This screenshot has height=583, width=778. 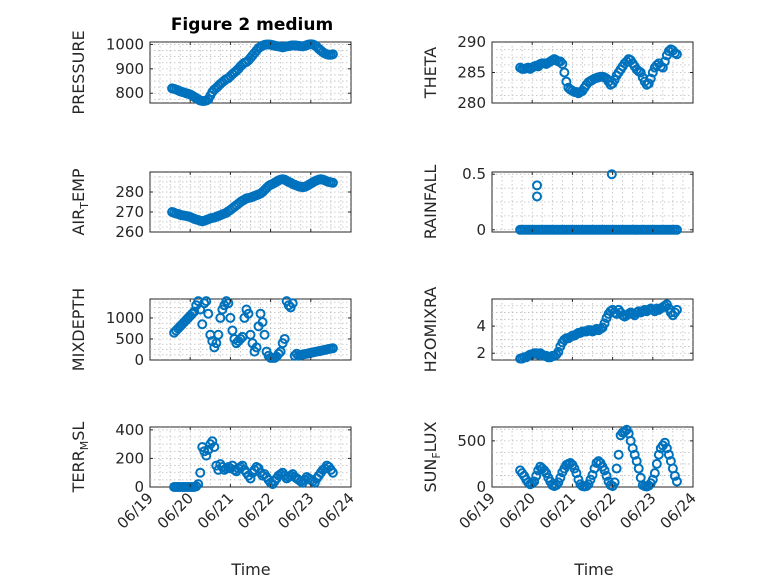 What do you see at coordinates (175, 510) in the screenshot?
I see `x-tick-label: 06/20` at bounding box center [175, 510].